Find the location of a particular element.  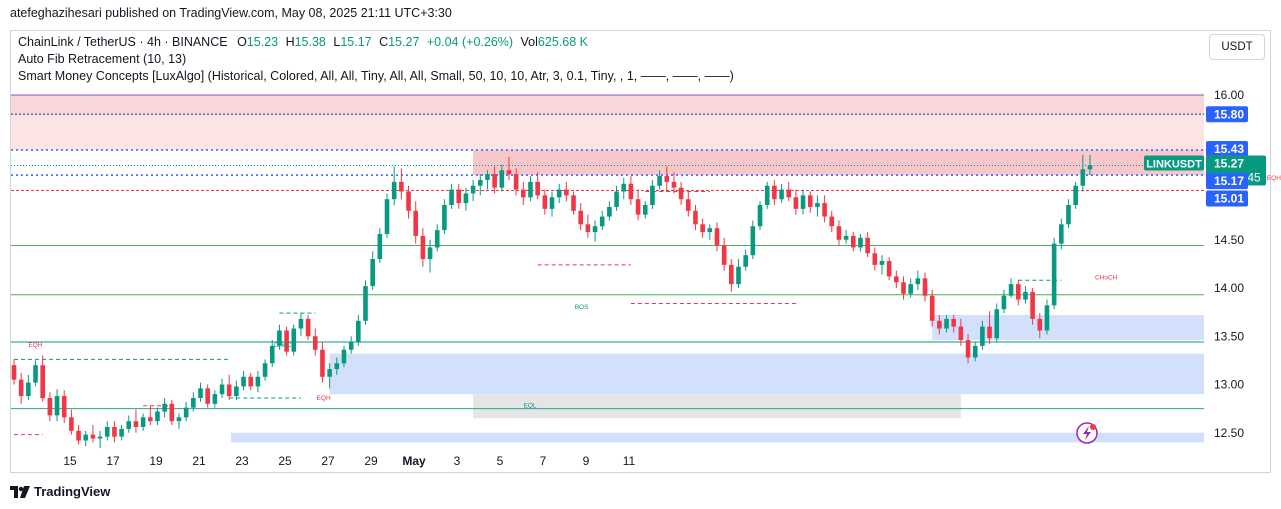

high-label: H is located at coordinates (290, 42).